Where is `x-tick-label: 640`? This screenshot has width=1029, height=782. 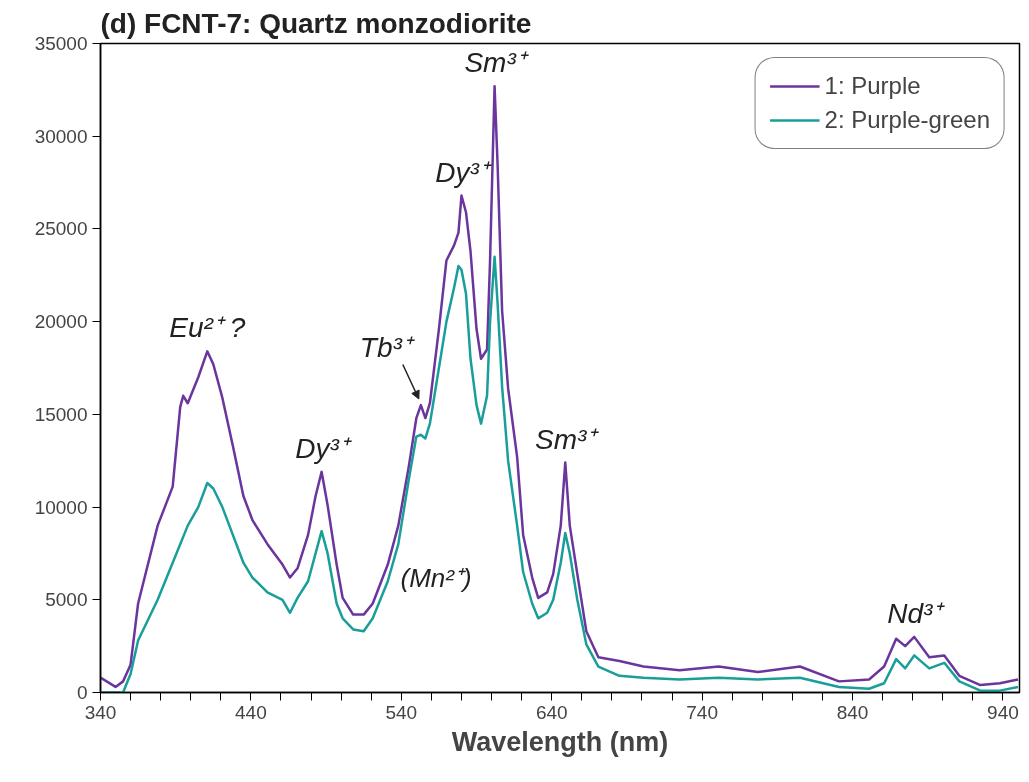 x-tick-label: 640 is located at coordinates (551, 712).